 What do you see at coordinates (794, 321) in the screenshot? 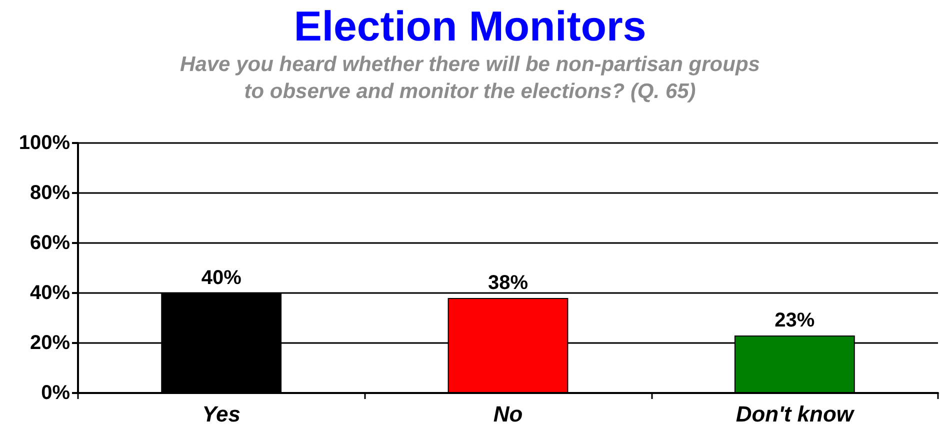
I see `data-label: 23%` at bounding box center [794, 321].